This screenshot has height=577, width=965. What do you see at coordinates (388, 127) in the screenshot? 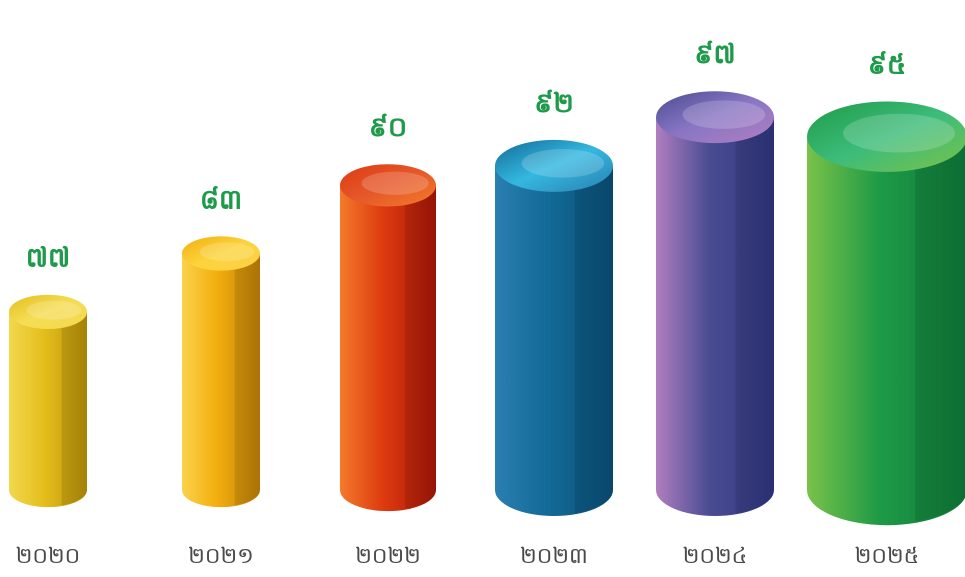
I see `value-label-2: ៩០` at bounding box center [388, 127].